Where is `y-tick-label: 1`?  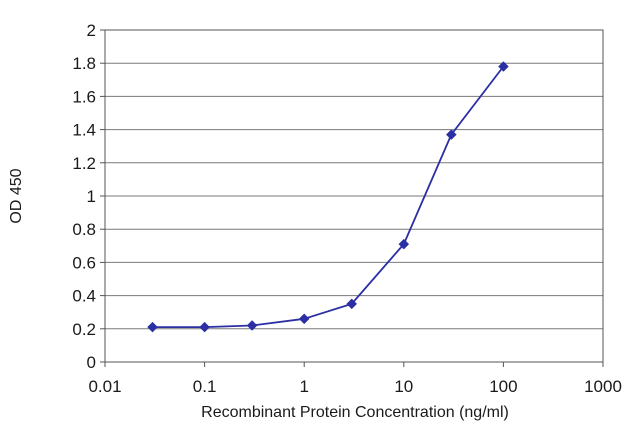
y-tick-label: 1 is located at coordinates (91, 196).